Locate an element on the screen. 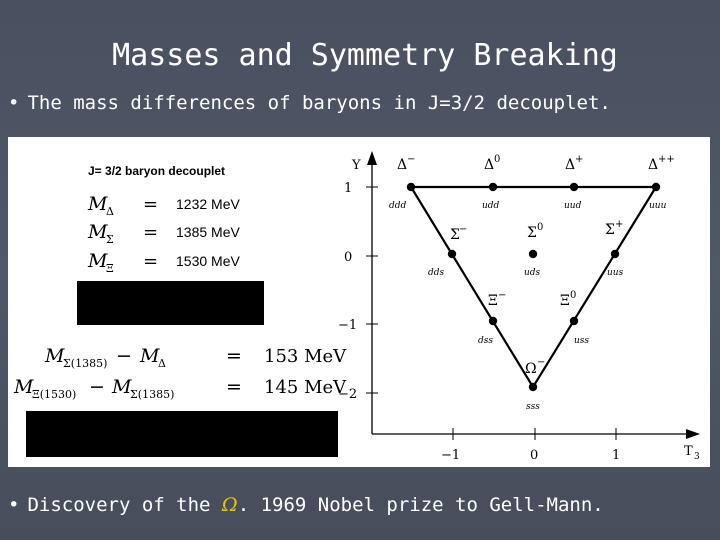  particle-label-xi-minus: Ξ − is located at coordinates (497, 299).